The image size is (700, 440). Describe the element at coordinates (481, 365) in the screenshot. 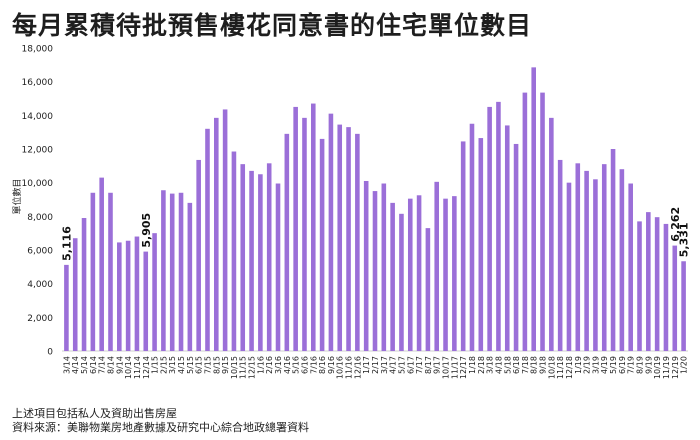

I see `x-tick-label: 2/18` at that location.